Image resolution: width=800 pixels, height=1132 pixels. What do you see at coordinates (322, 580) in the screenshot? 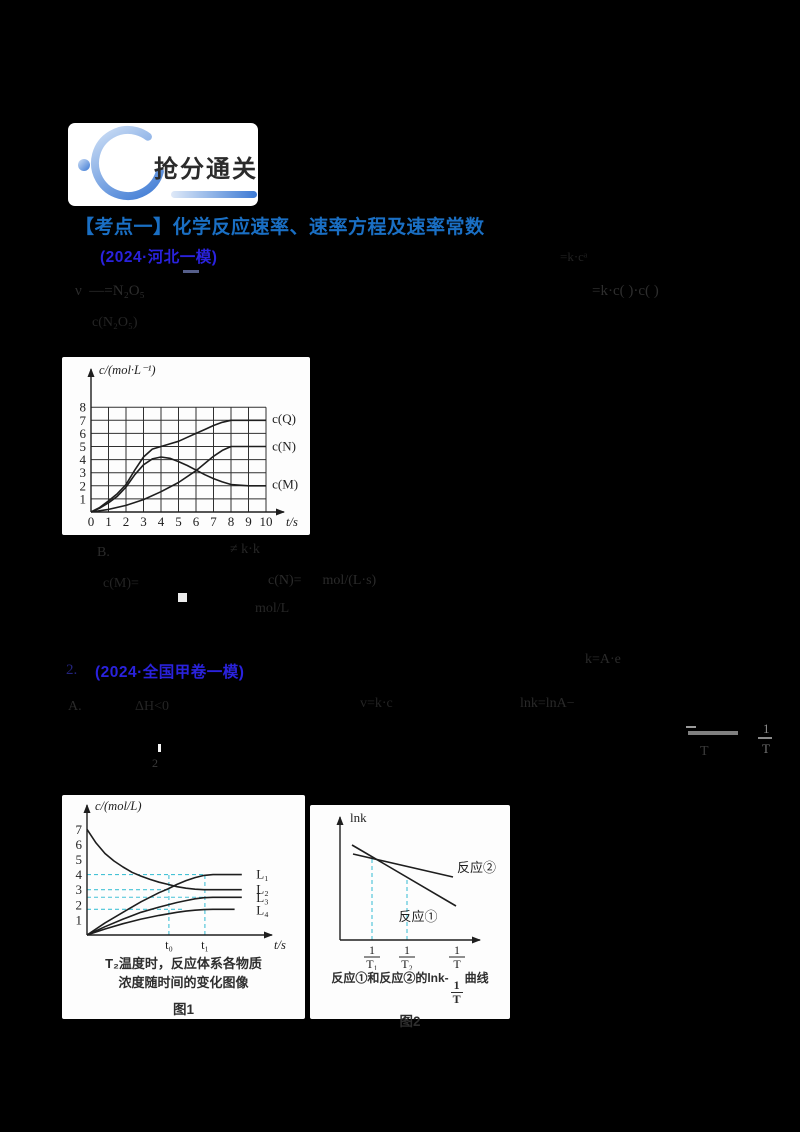
I see `faint-text-fragment: c(N)= mol/(L·s)` at bounding box center [322, 580].